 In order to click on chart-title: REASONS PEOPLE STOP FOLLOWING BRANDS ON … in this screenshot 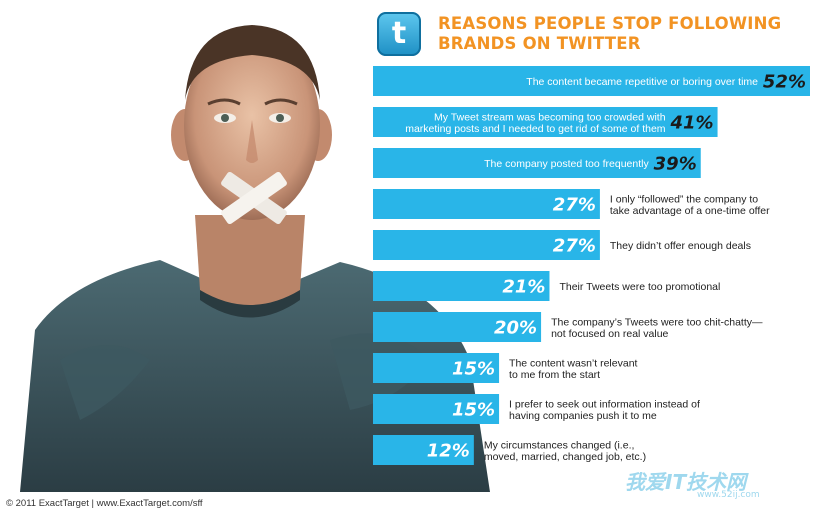, I will do `click(609, 34)`.